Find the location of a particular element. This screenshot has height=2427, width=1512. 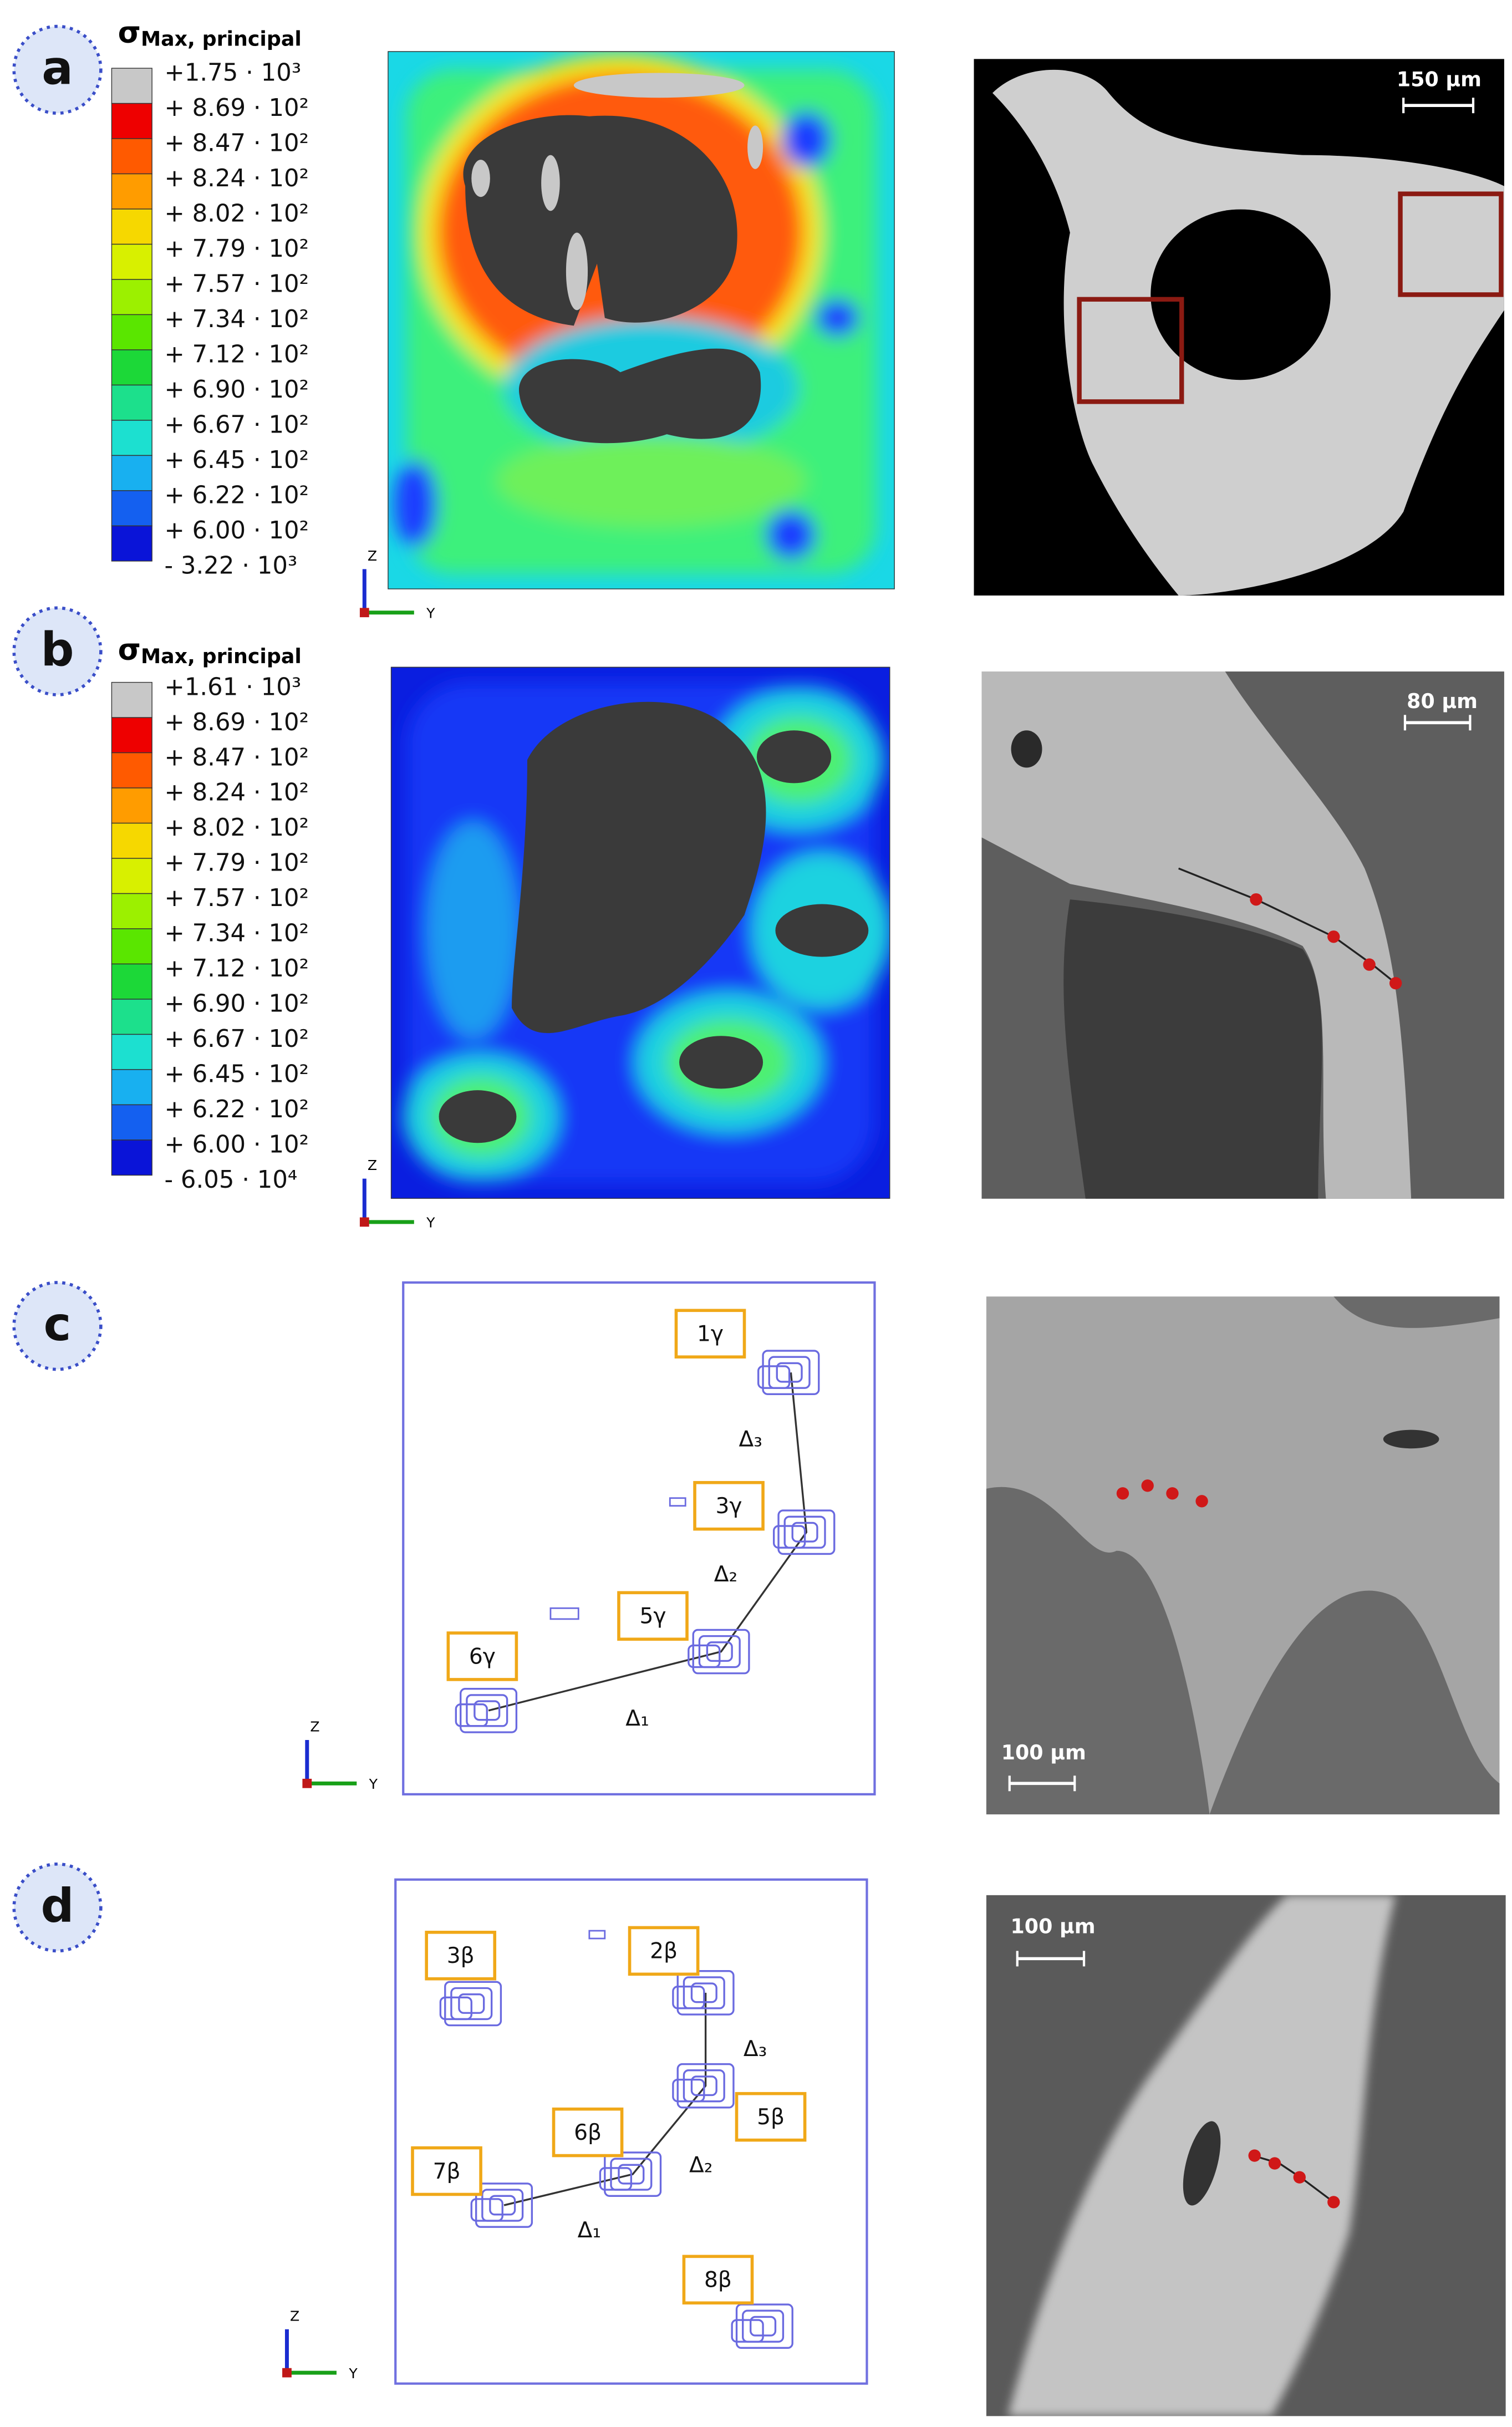

panel-label: b is located at coordinates (57, 649).